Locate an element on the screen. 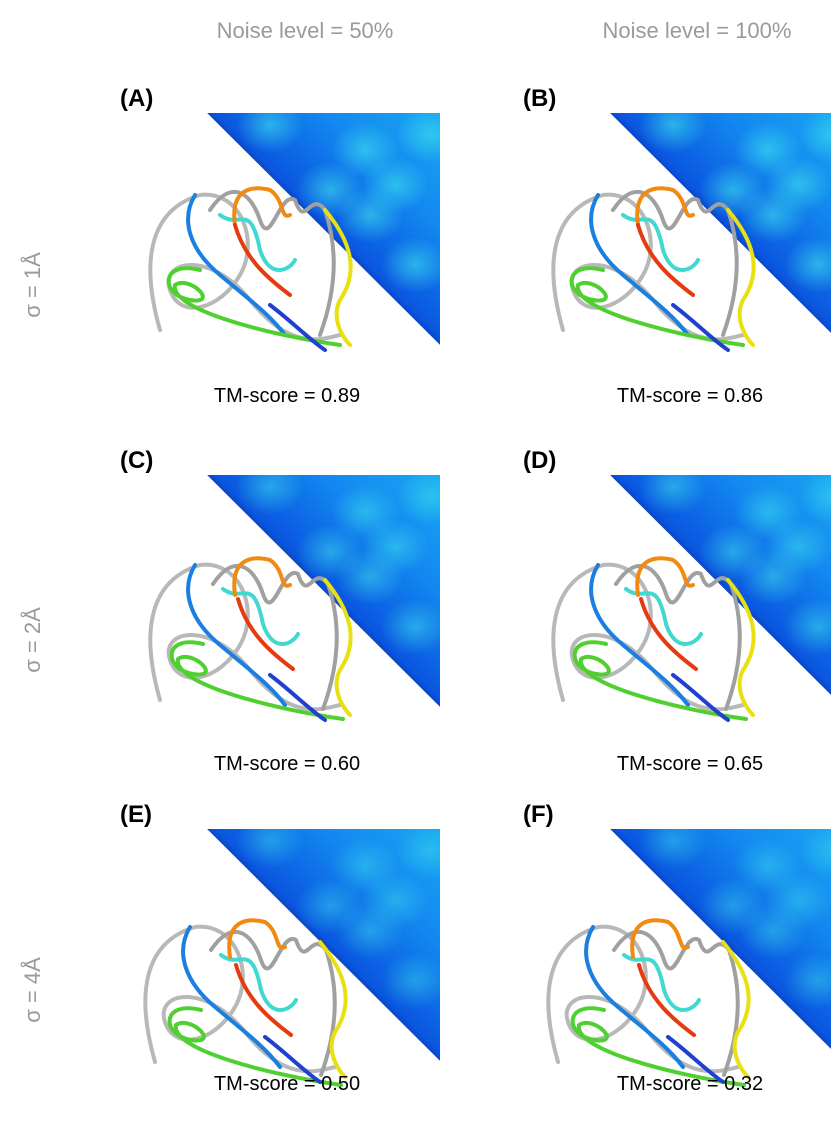 This screenshot has height=1129, width=831. panel: (C) is located at coordinates (280, 584).